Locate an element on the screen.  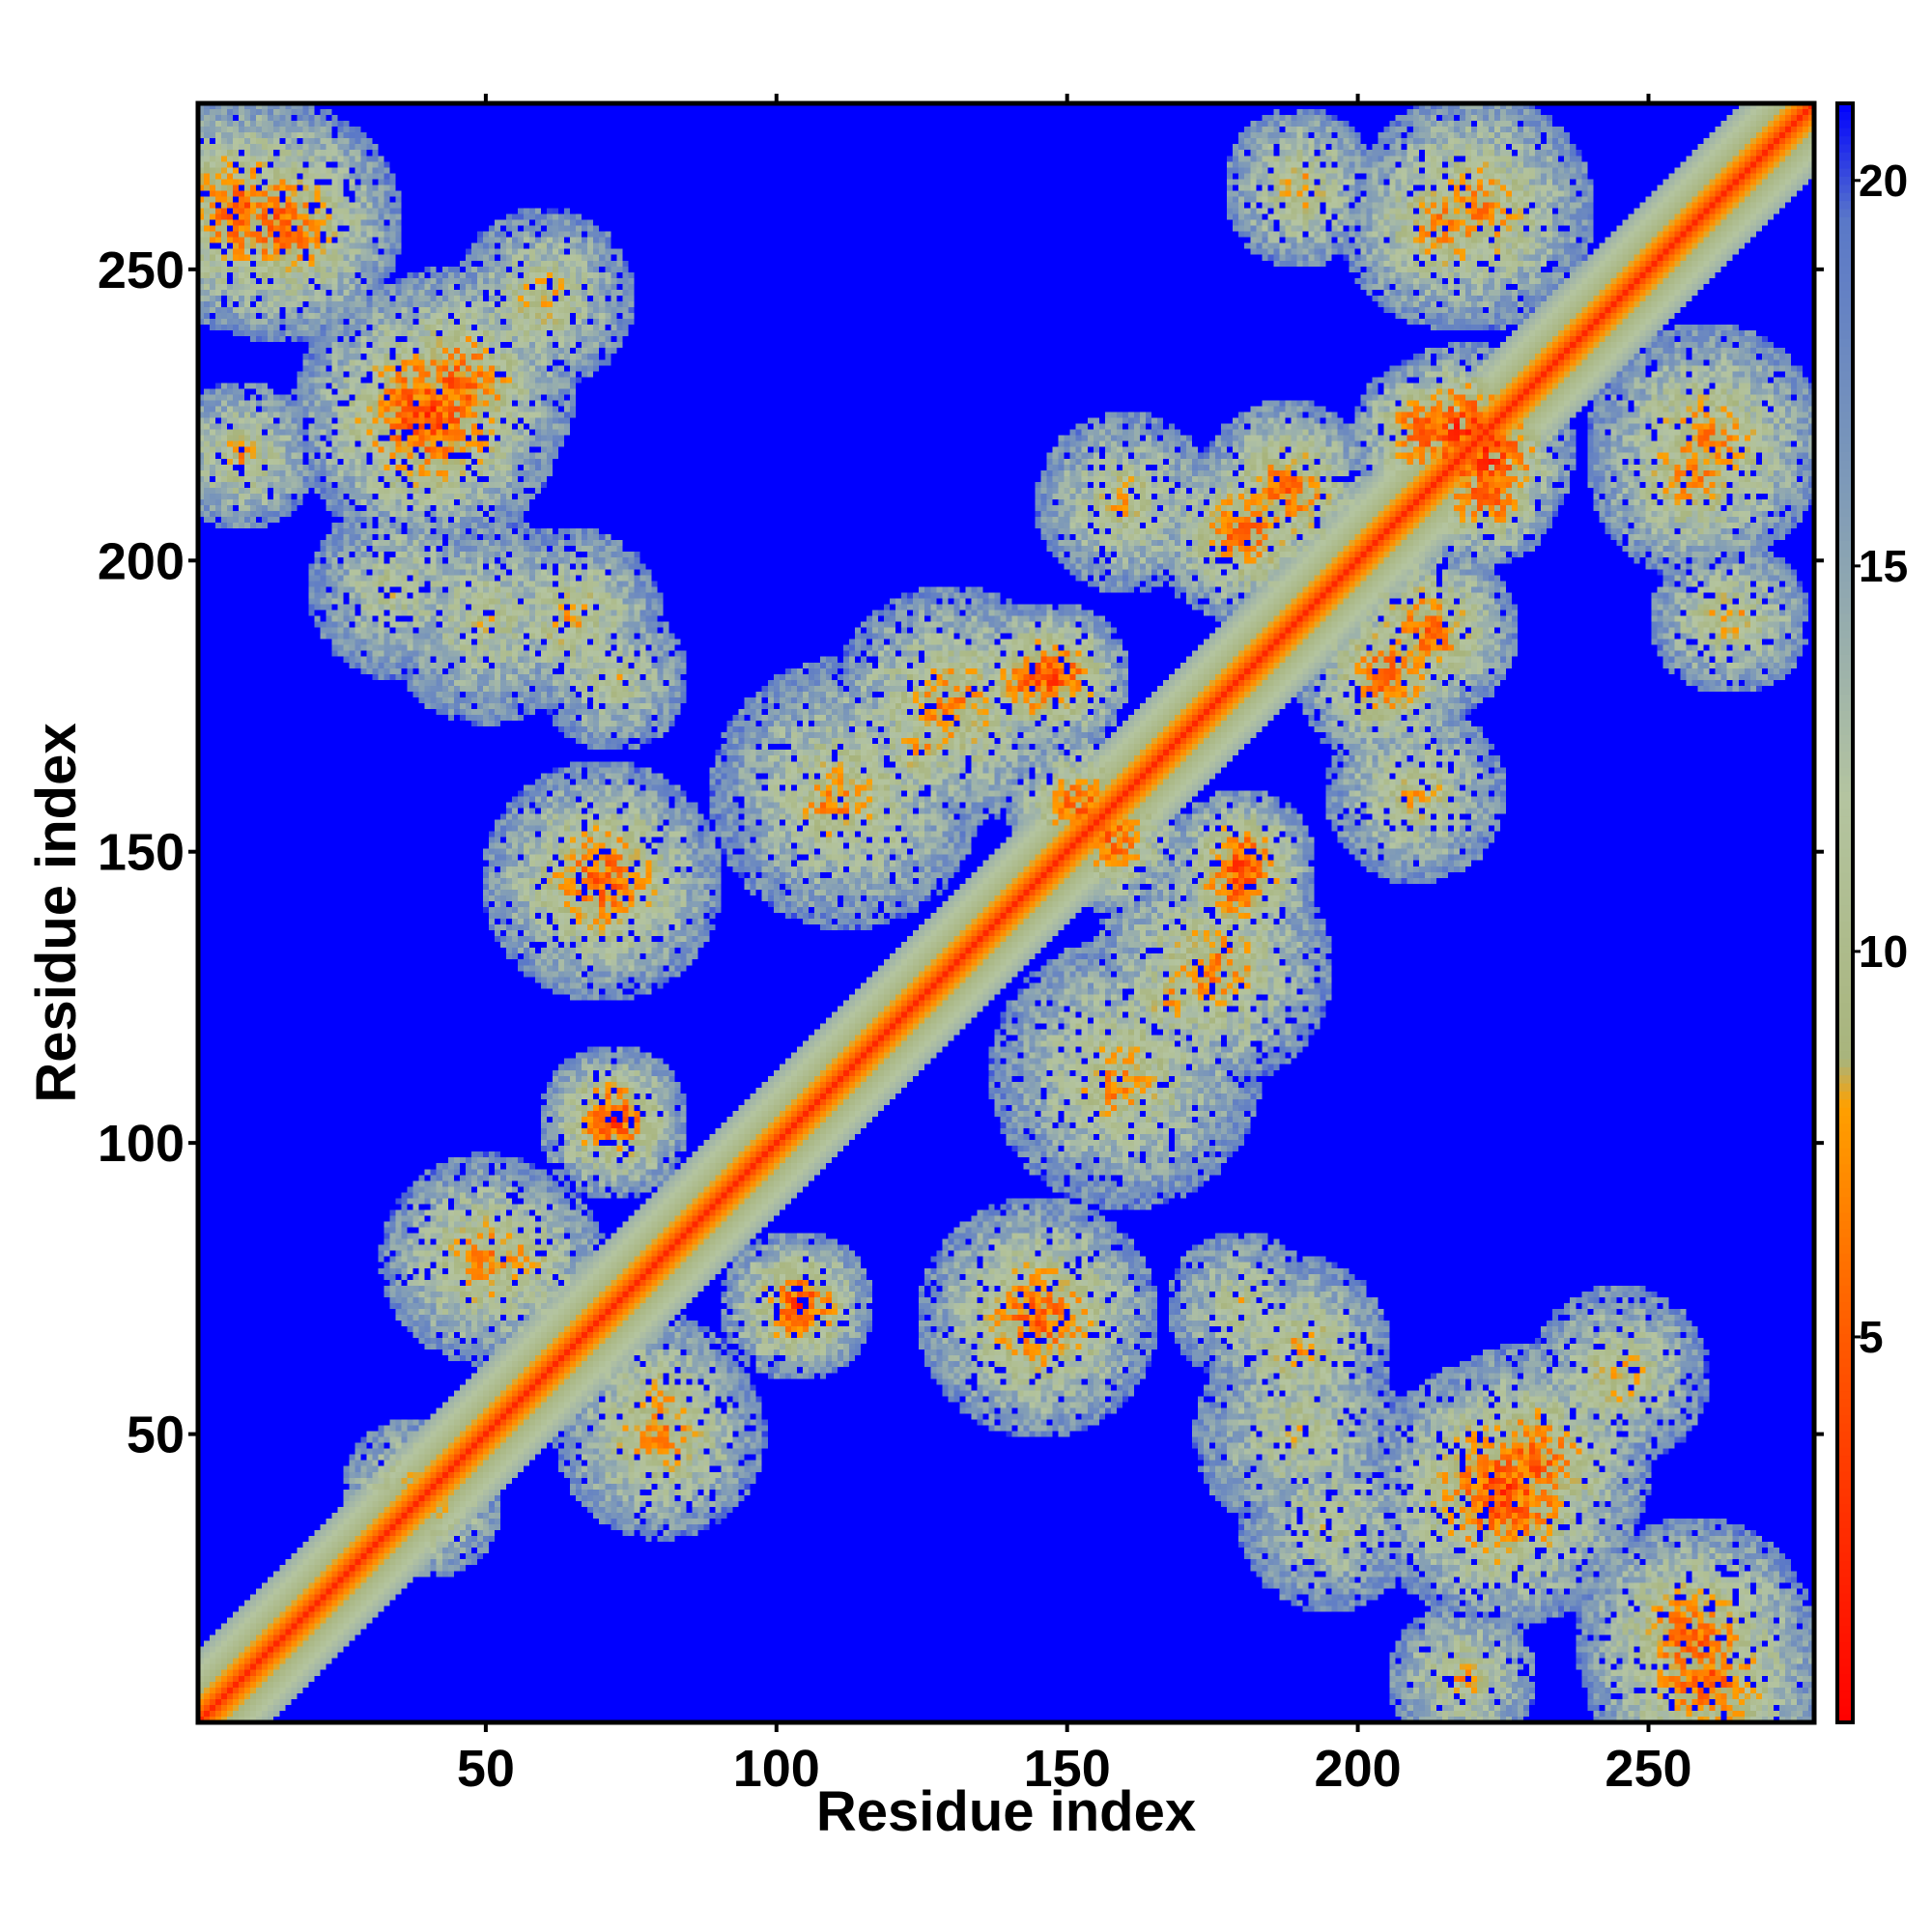
y-tick-label: 100 is located at coordinates (141, 1144).